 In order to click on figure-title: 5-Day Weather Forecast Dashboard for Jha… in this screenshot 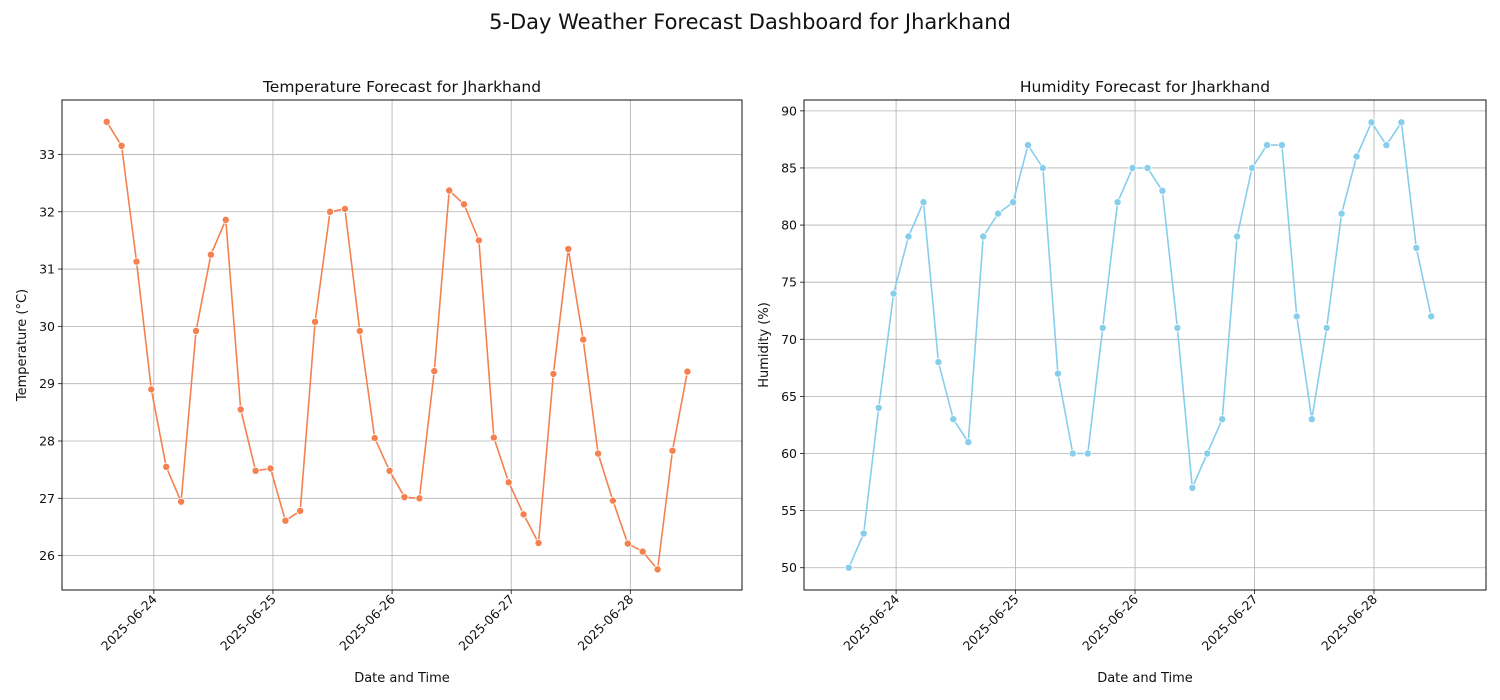, I will do `click(750, 22)`.